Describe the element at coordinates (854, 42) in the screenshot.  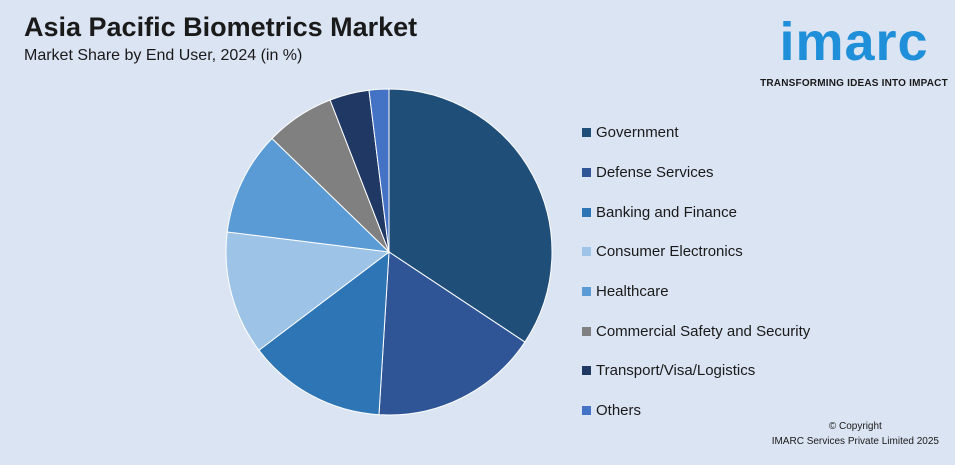
I see `logo-wordmark: imarc` at that location.